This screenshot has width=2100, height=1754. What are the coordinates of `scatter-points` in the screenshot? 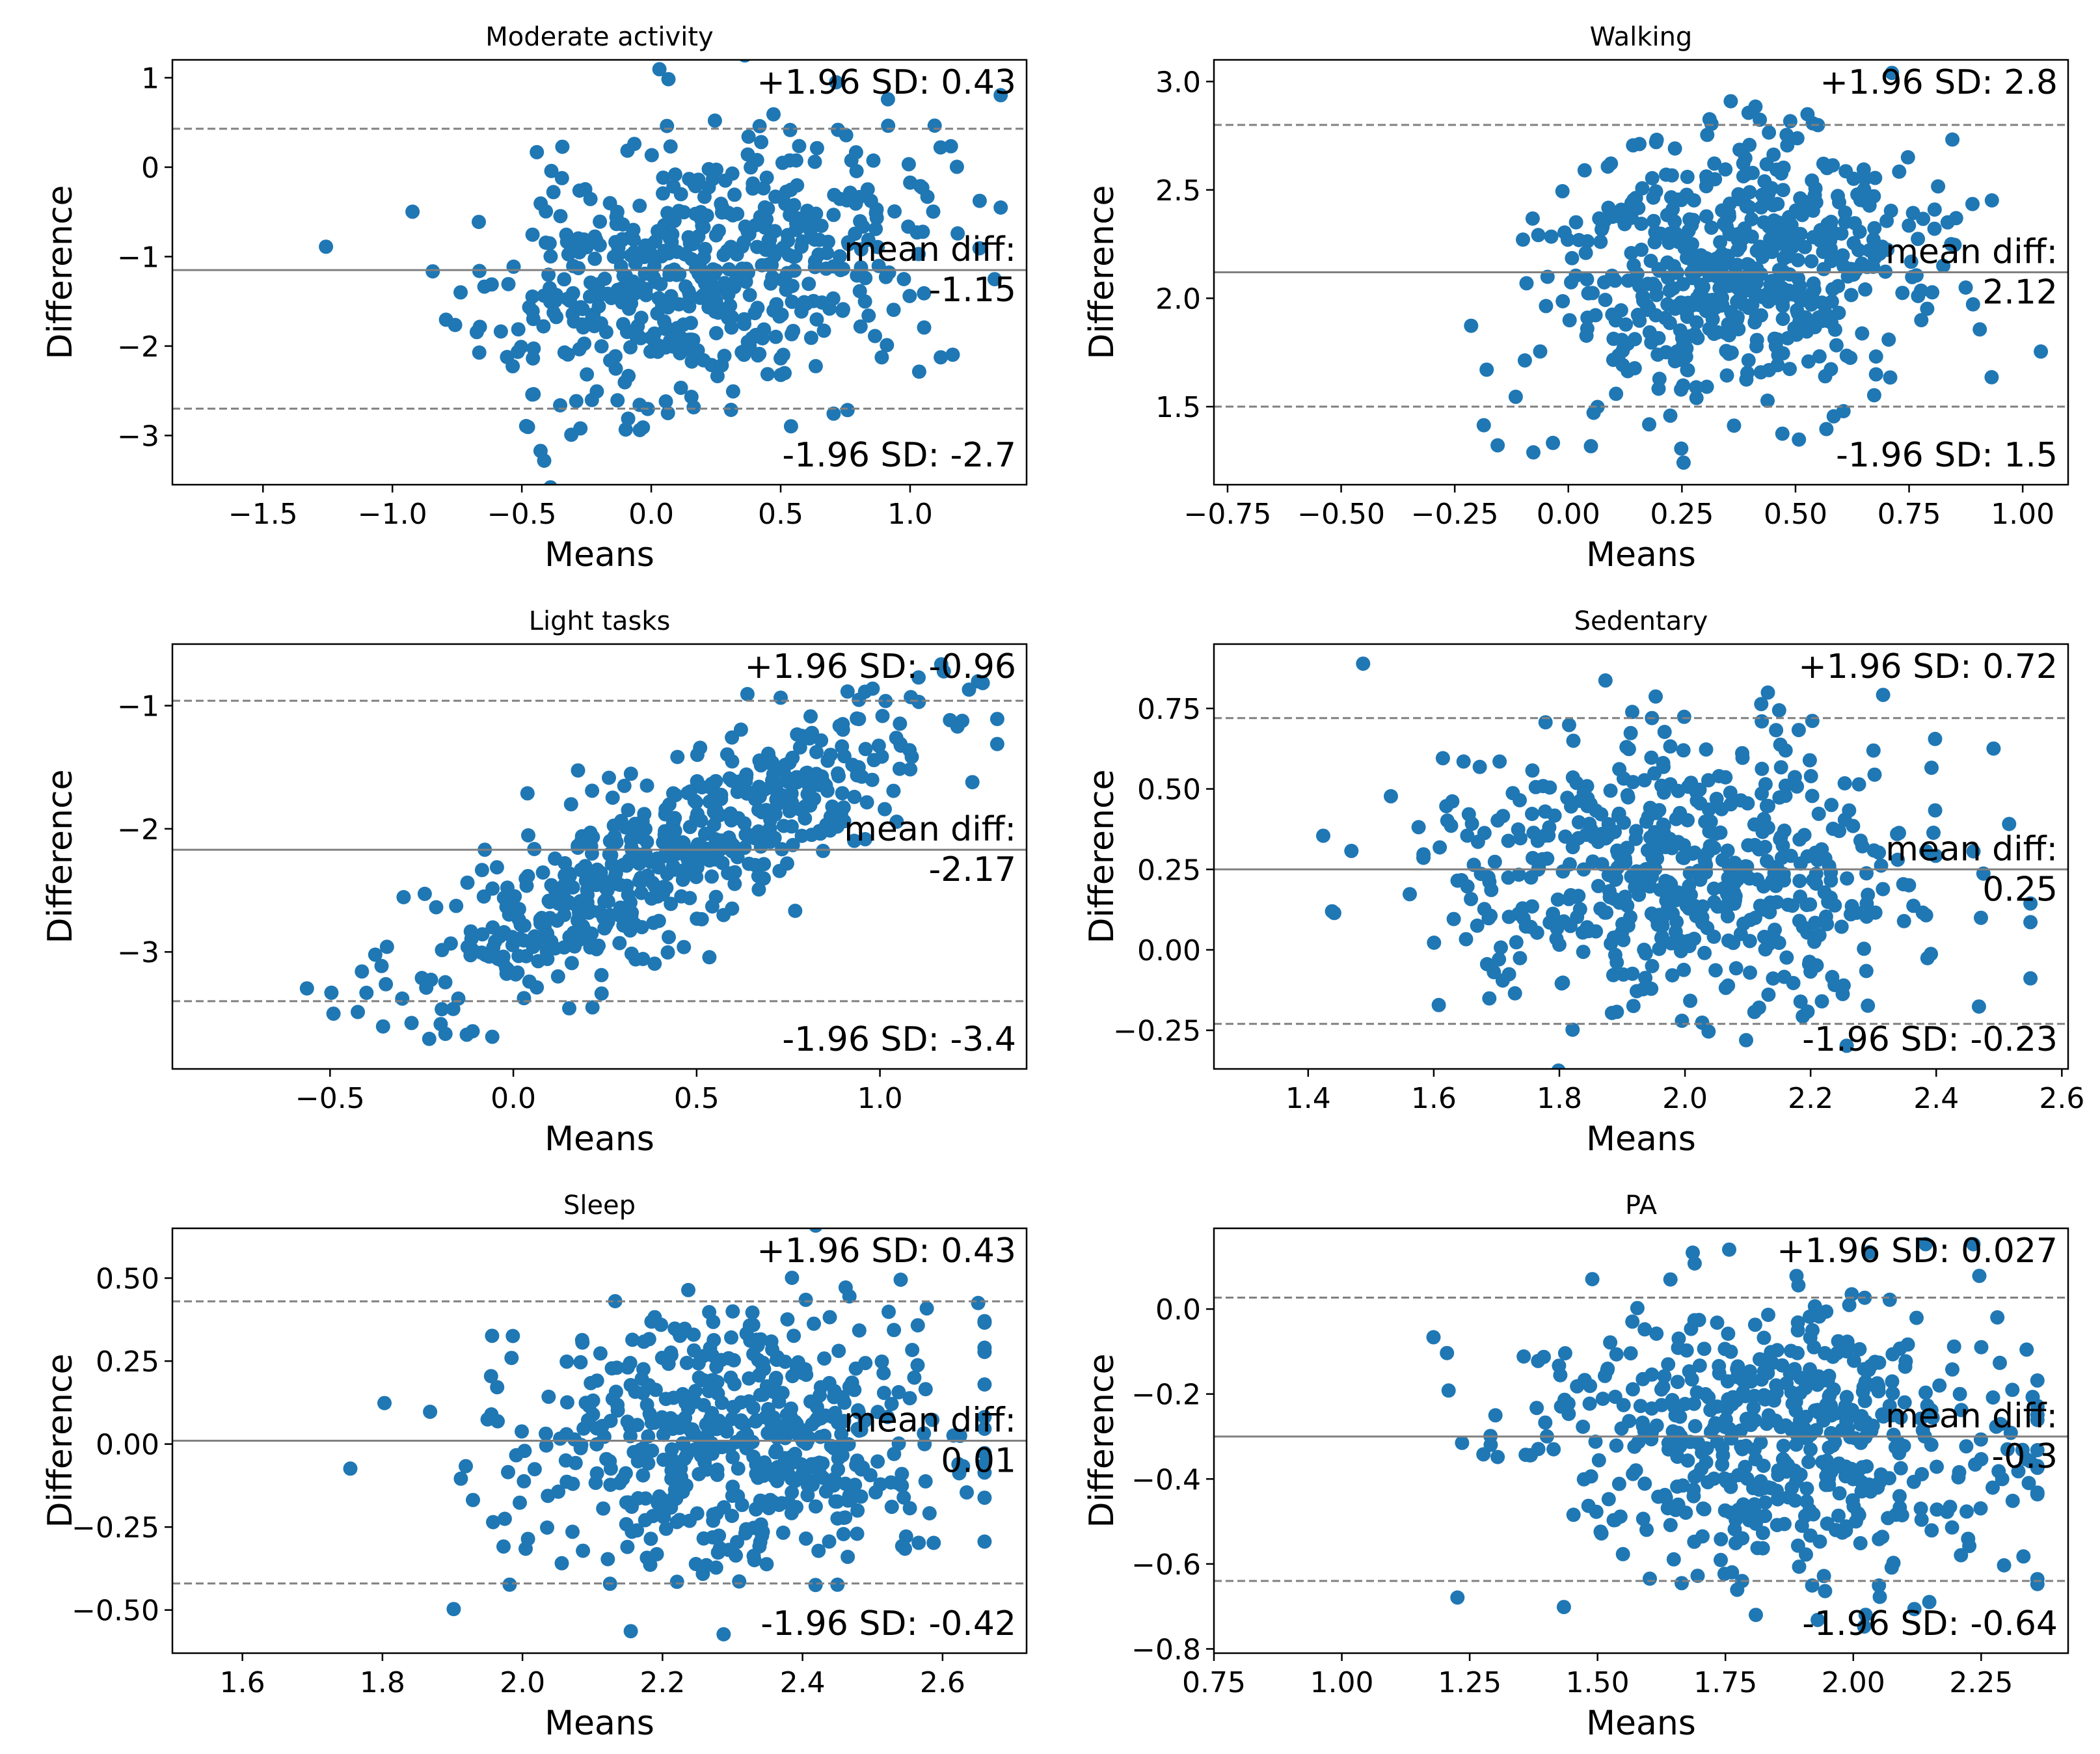 It's located at (1735, 1464).